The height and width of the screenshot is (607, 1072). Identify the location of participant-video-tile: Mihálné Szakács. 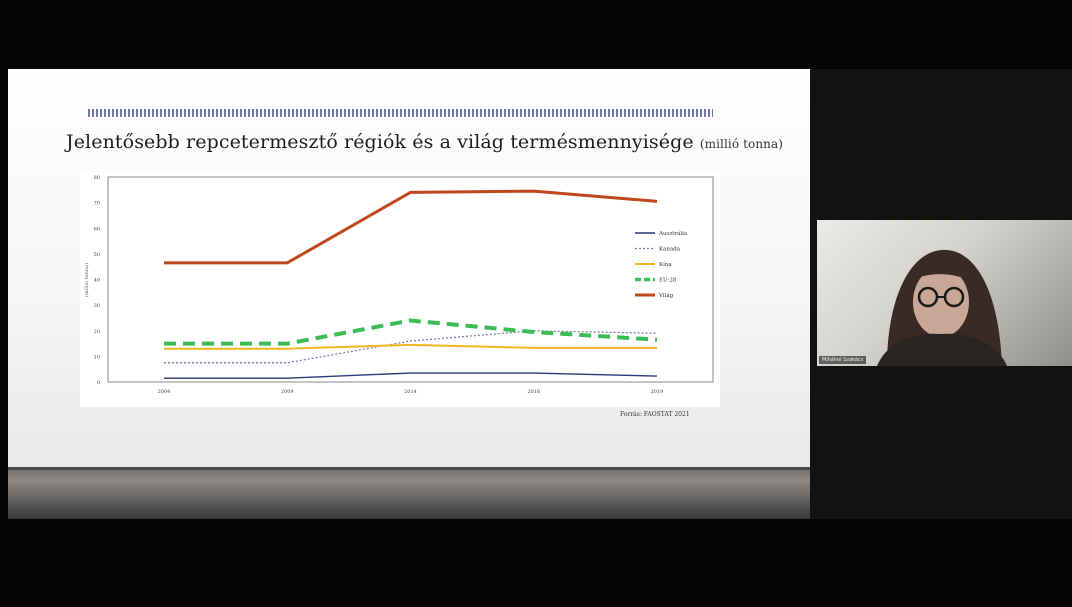
(944, 293).